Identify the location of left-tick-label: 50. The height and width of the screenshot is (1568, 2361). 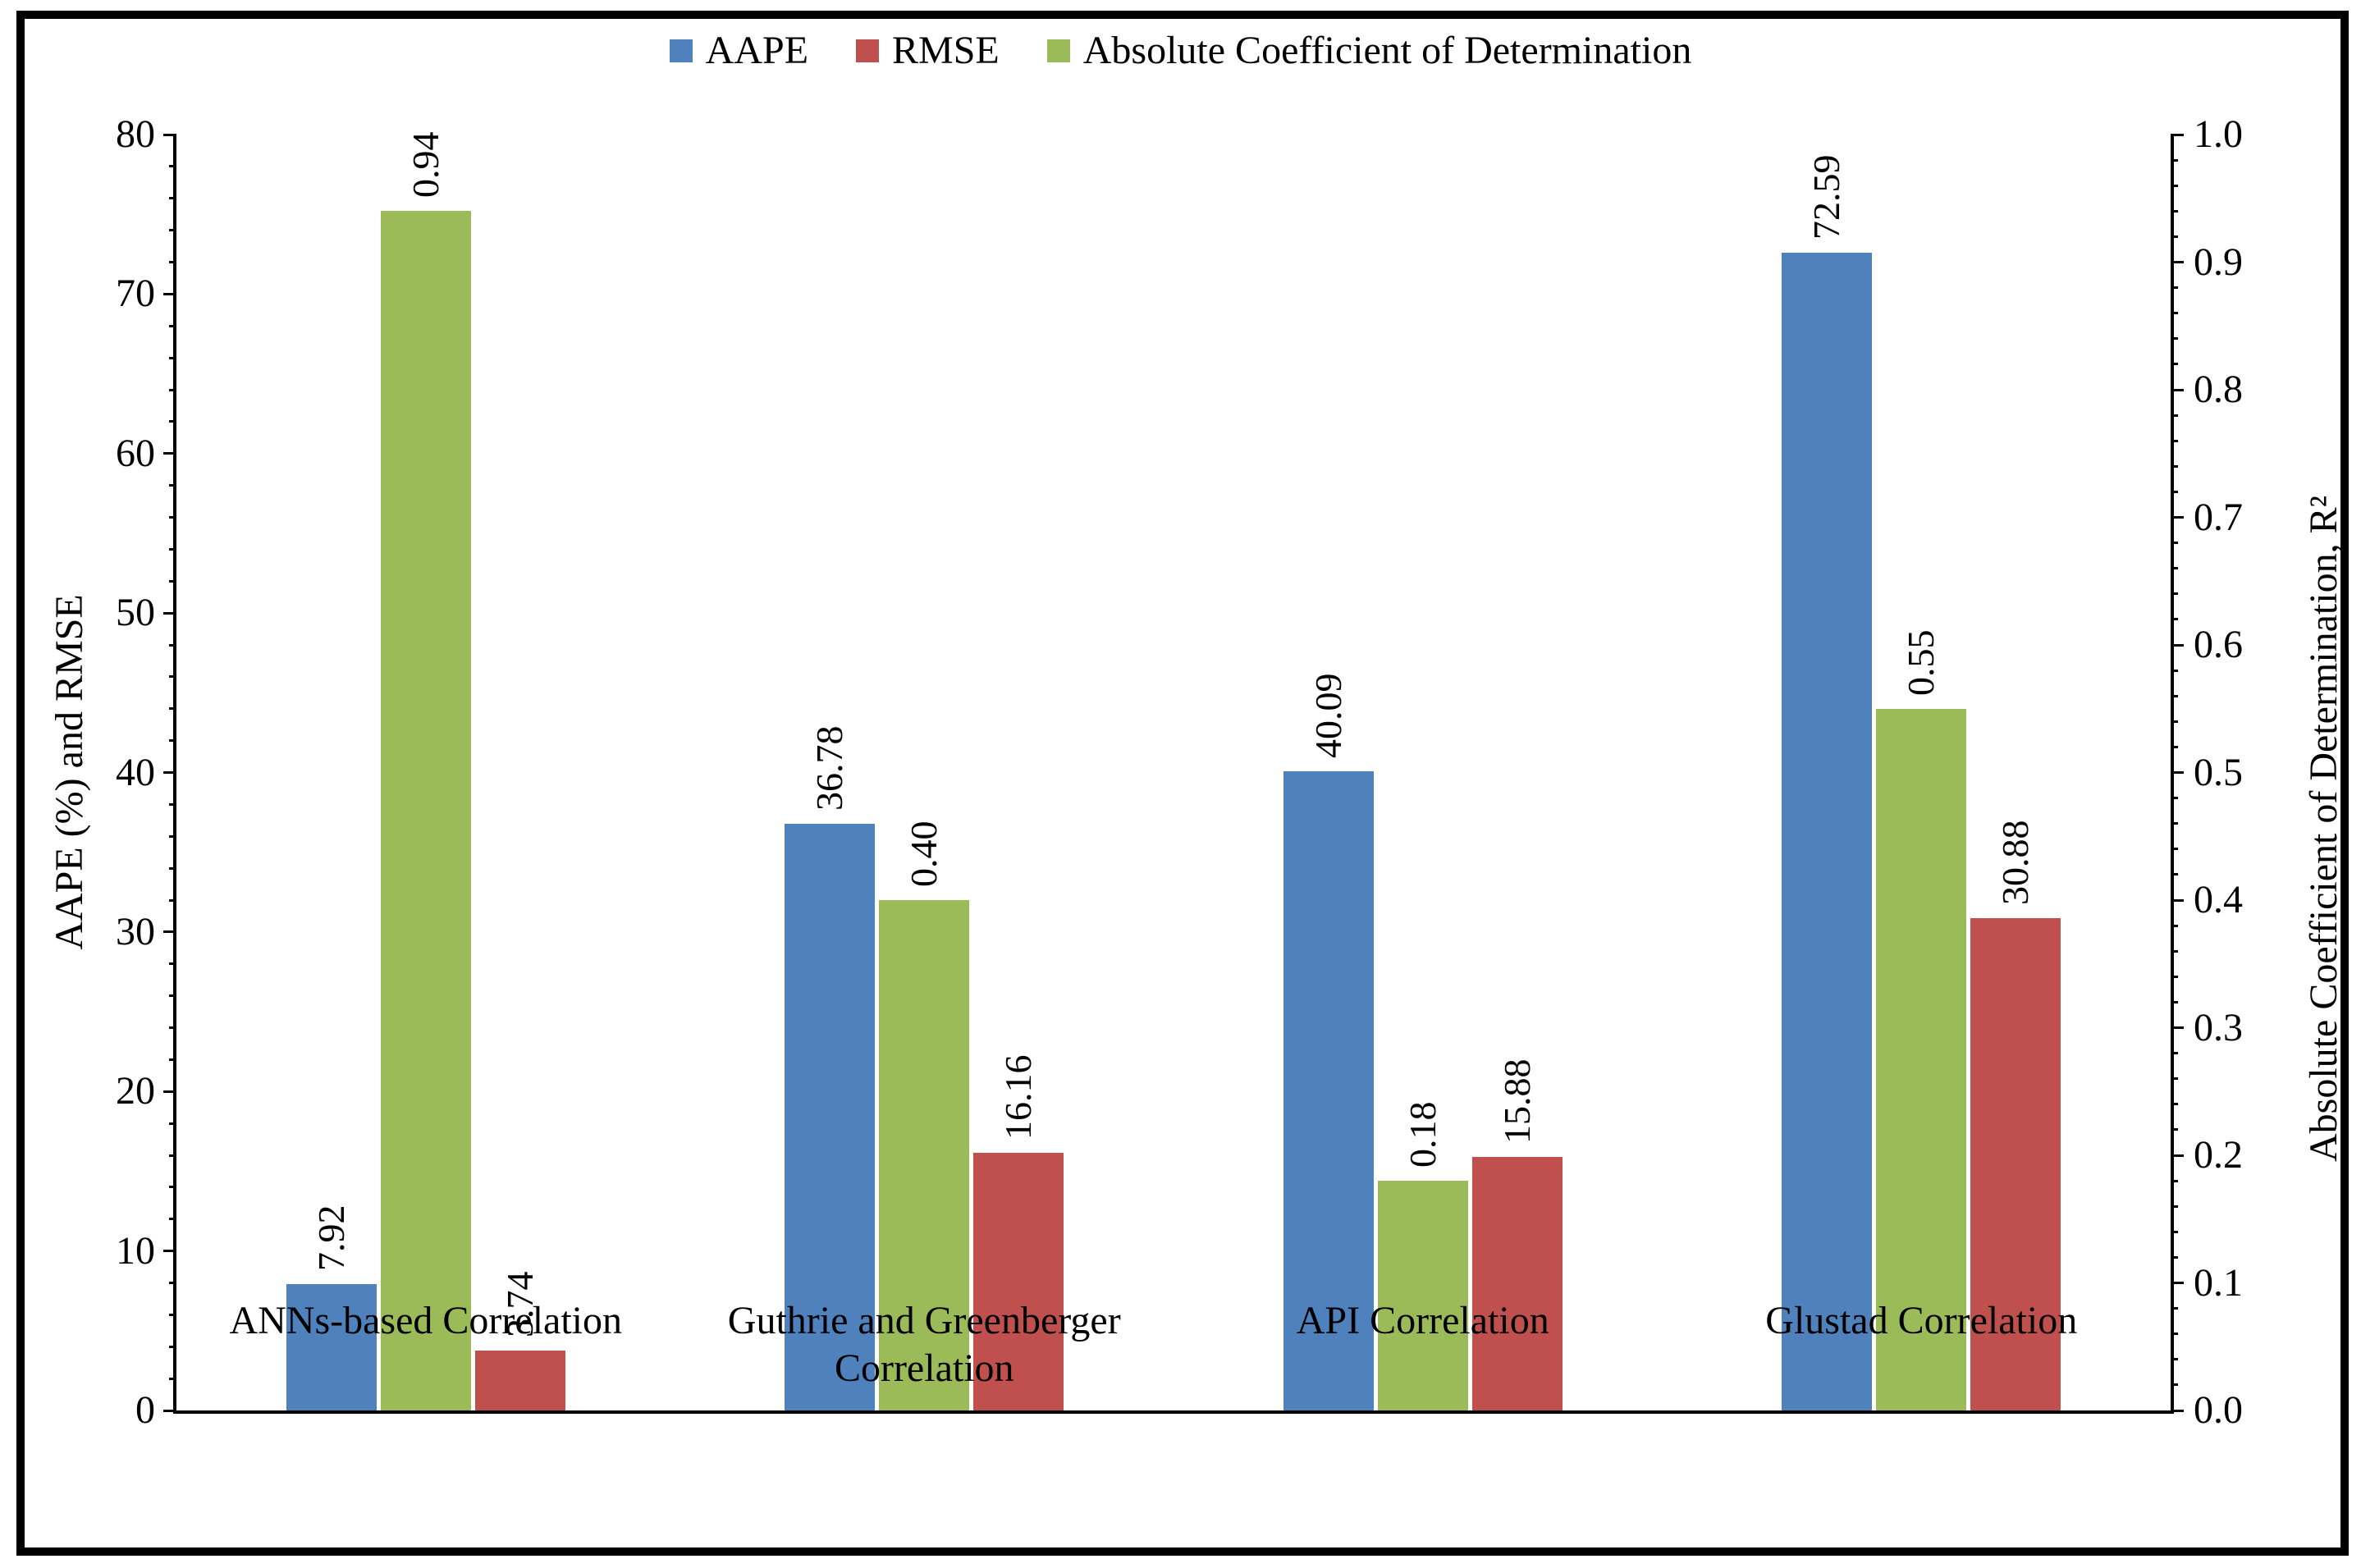
(135, 613).